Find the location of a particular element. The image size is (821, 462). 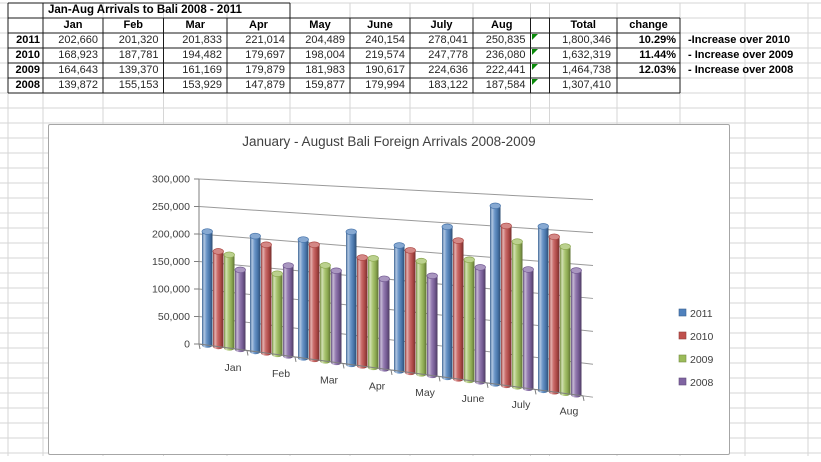

cell-2009-change: 12.03% is located at coordinates (657, 70).